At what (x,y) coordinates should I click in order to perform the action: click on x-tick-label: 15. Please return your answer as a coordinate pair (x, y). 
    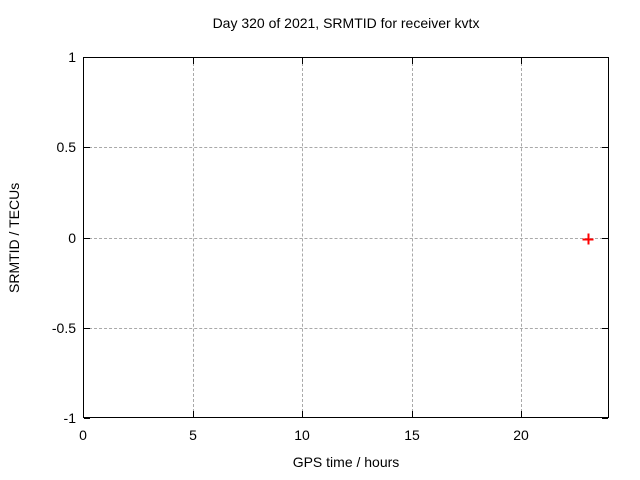
    Looking at the image, I should click on (412, 435).